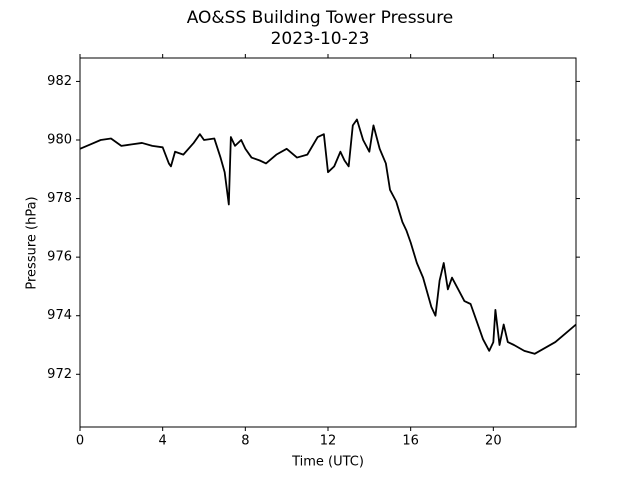 The image size is (640, 480). I want to click on chart-subtitle: 2023-10-23, so click(320, 39).